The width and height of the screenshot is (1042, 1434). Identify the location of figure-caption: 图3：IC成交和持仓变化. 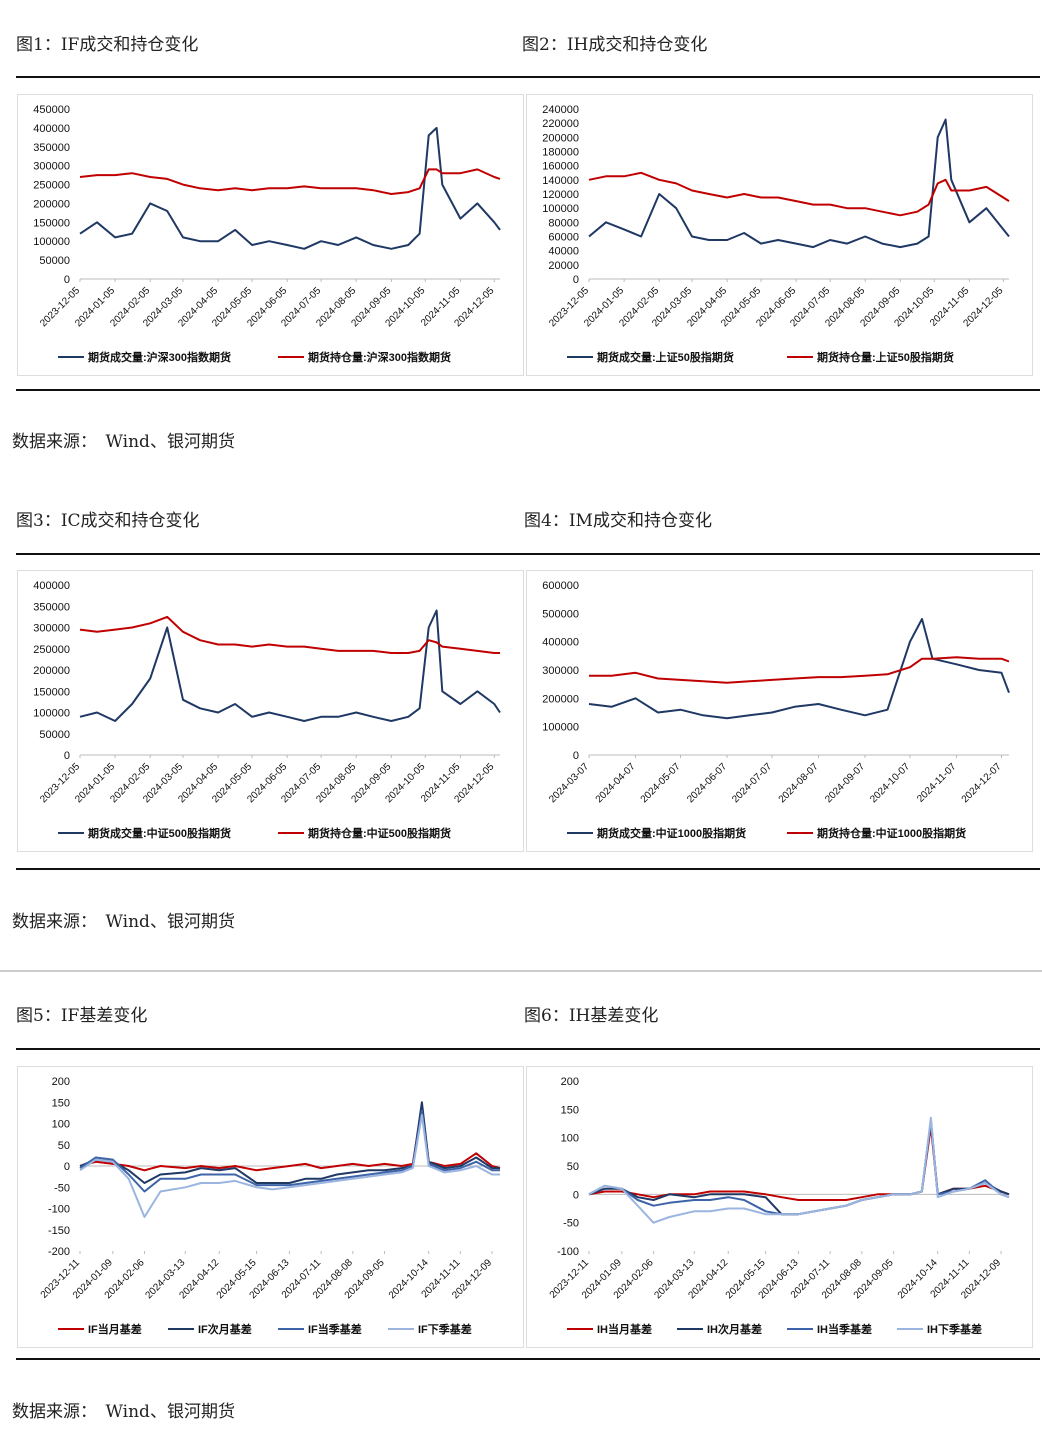
(108, 521).